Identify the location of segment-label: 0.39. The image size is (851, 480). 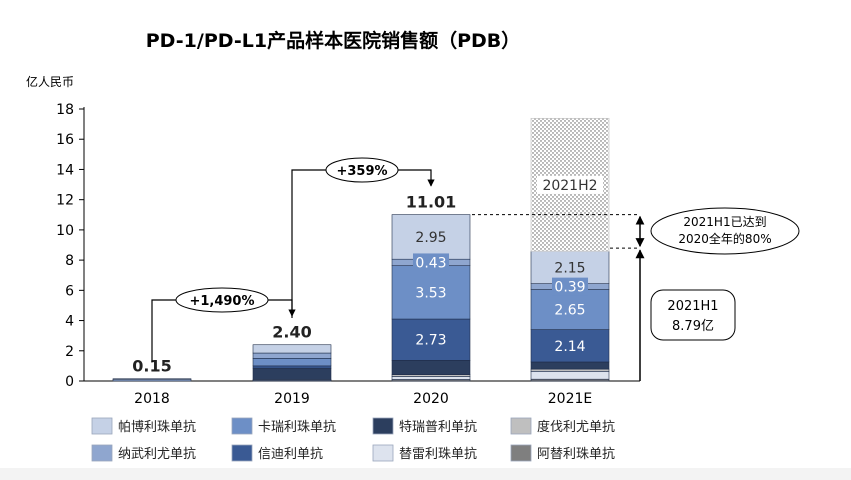
(569, 288).